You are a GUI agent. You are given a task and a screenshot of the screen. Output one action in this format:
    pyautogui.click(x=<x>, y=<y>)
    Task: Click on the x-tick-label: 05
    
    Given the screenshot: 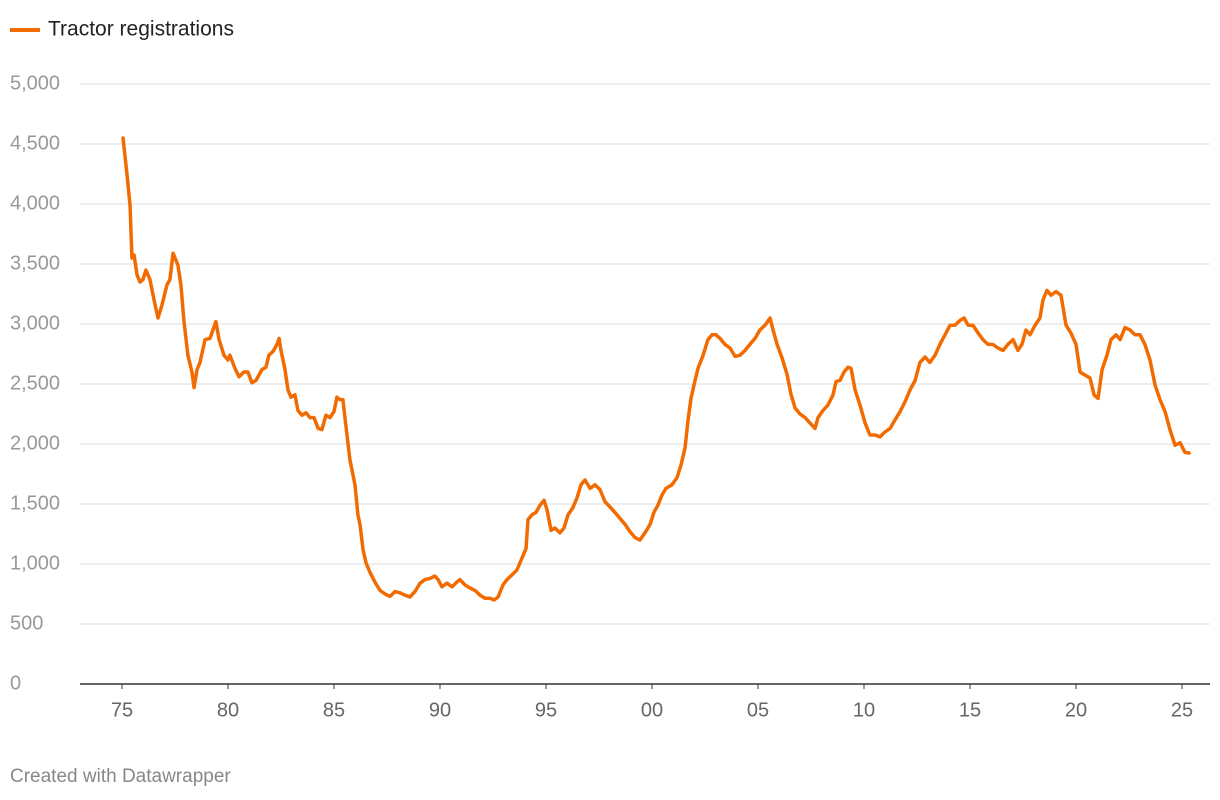 What is the action you would take?
    pyautogui.click(x=758, y=710)
    